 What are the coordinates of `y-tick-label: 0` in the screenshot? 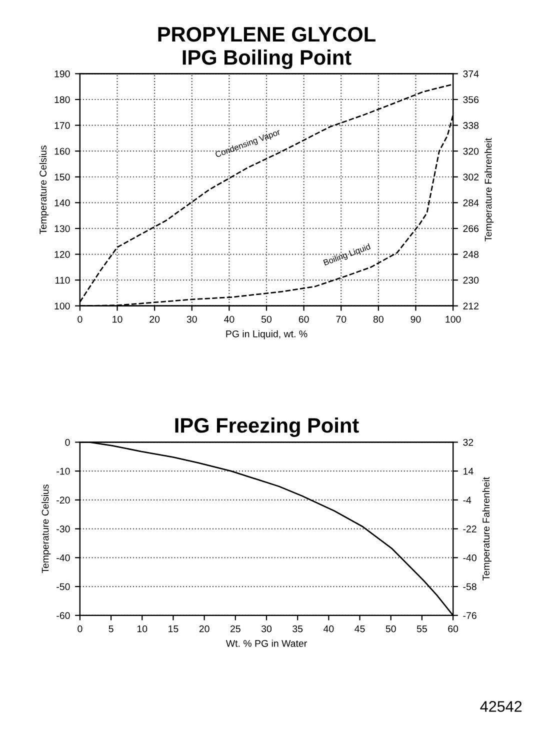 It's located at (67, 442).